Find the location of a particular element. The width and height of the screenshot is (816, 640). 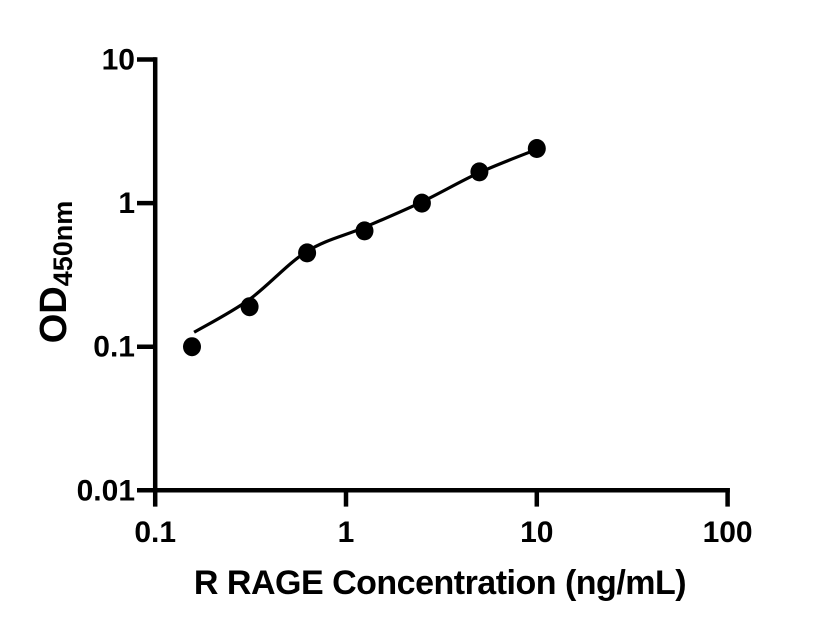

x-tick-label-0.1: 0.1 is located at coordinates (155, 532).